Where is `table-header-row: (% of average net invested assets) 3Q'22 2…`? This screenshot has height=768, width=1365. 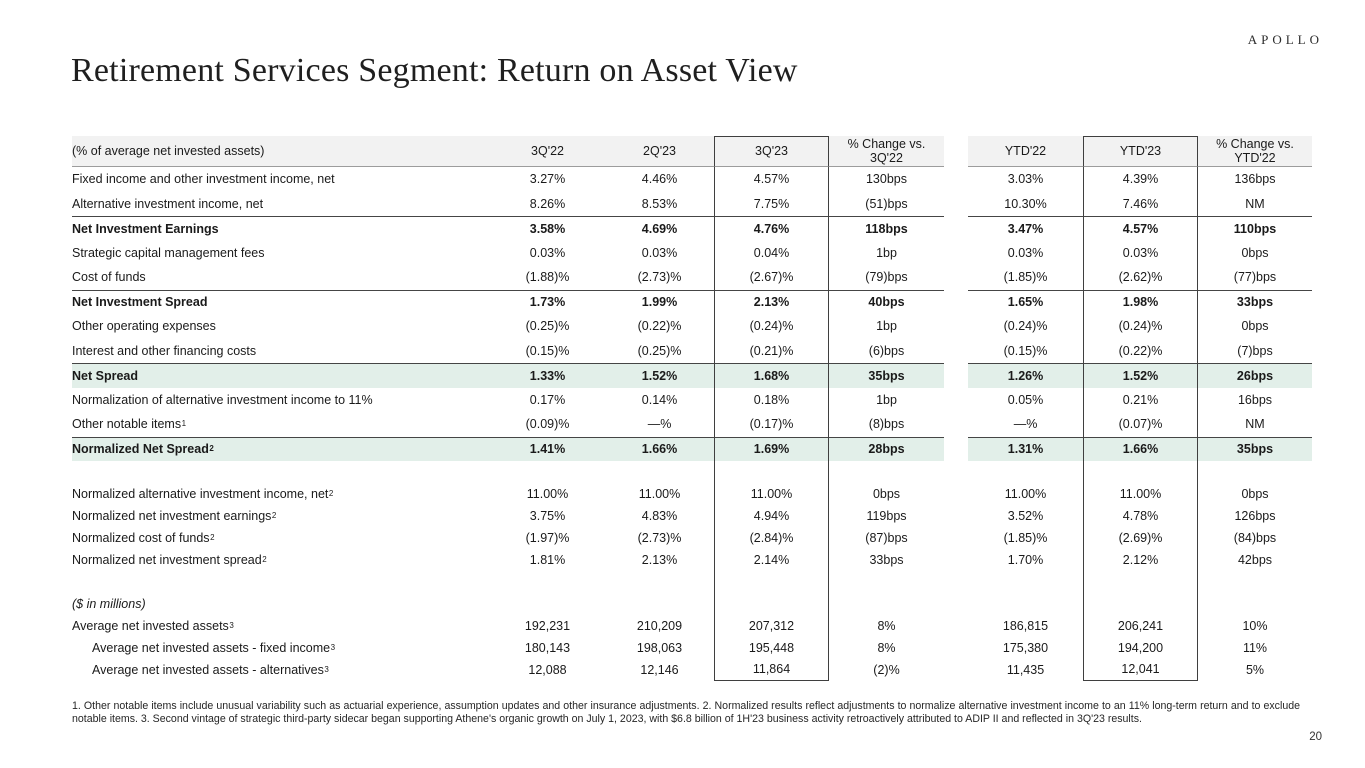
table-header-row: (% of average net invested assets) 3Q'22 2… is located at coordinates (692, 151).